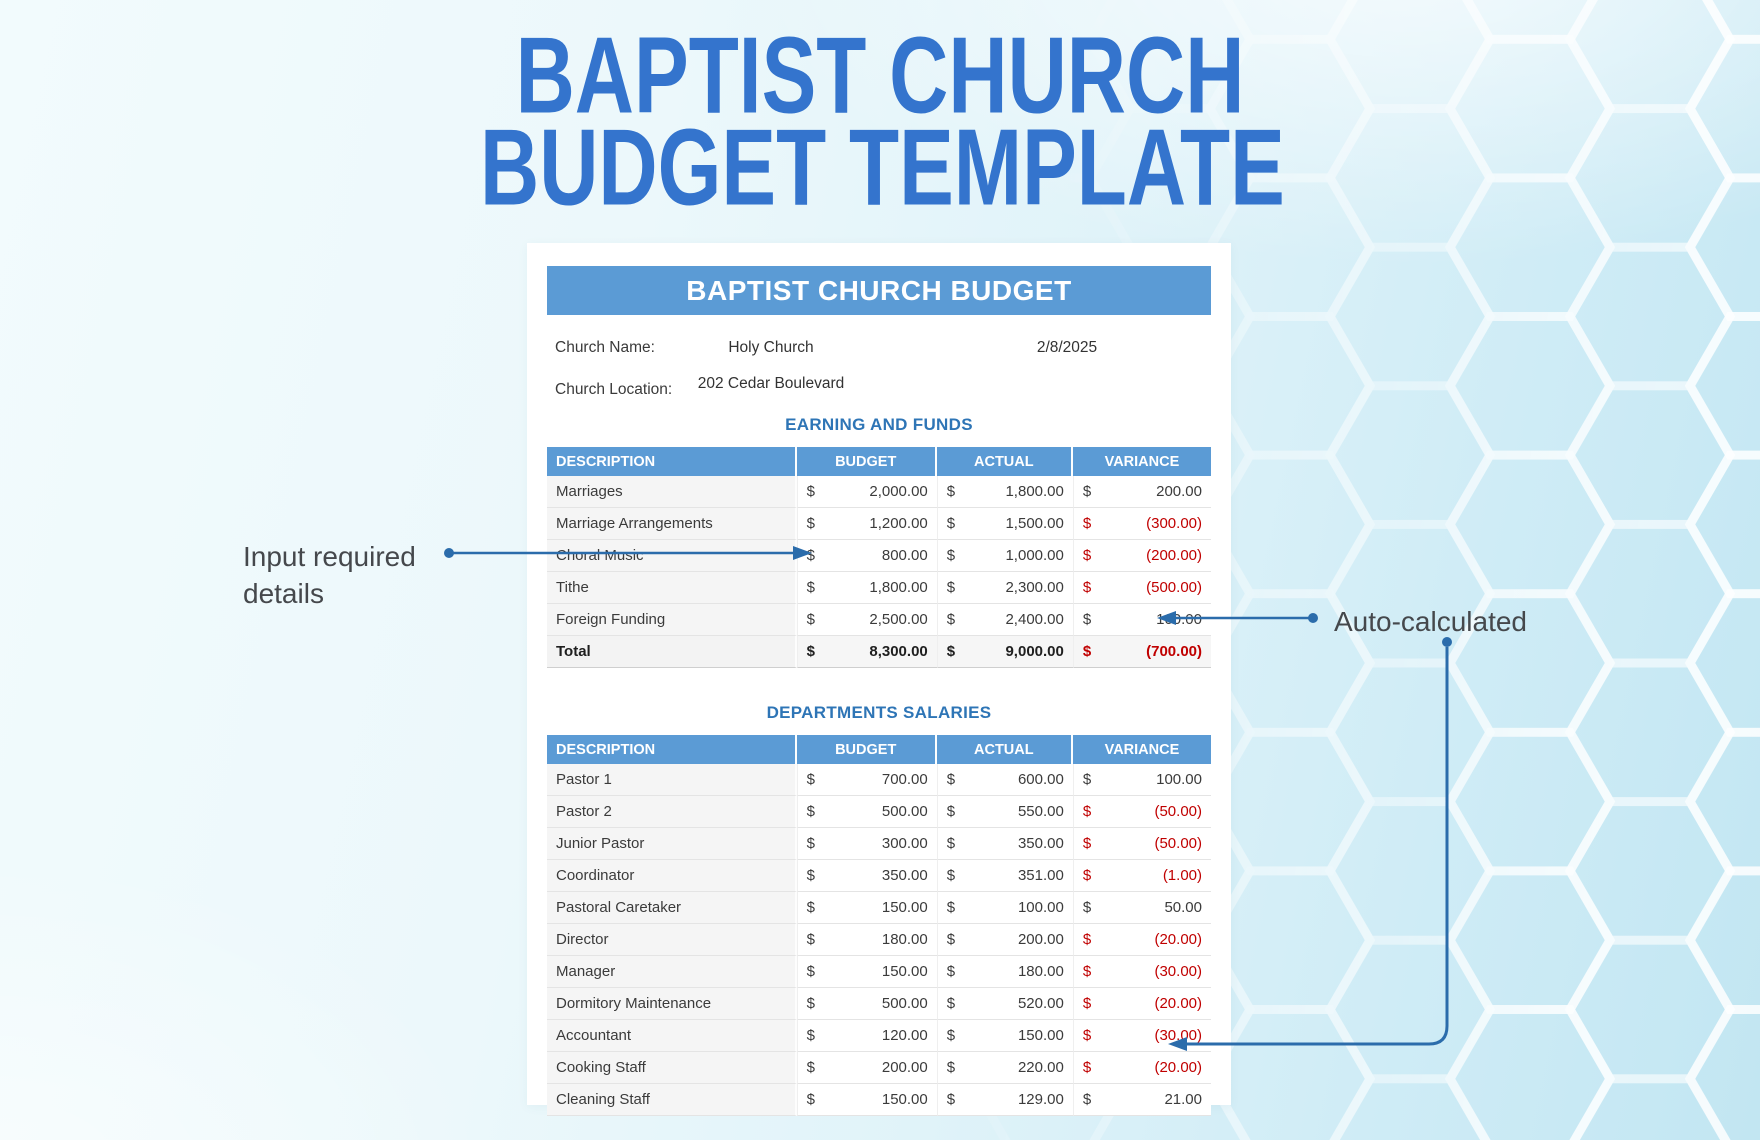  Describe the element at coordinates (1004, 1100) in the screenshot. I see `actual-cell: $129.00` at that location.